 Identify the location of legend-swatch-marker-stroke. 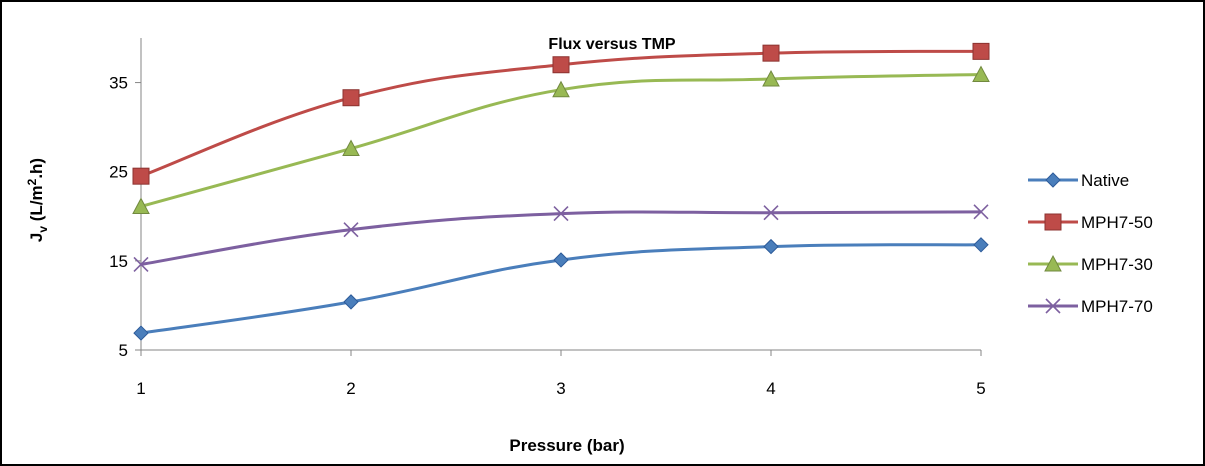
(1053, 306).